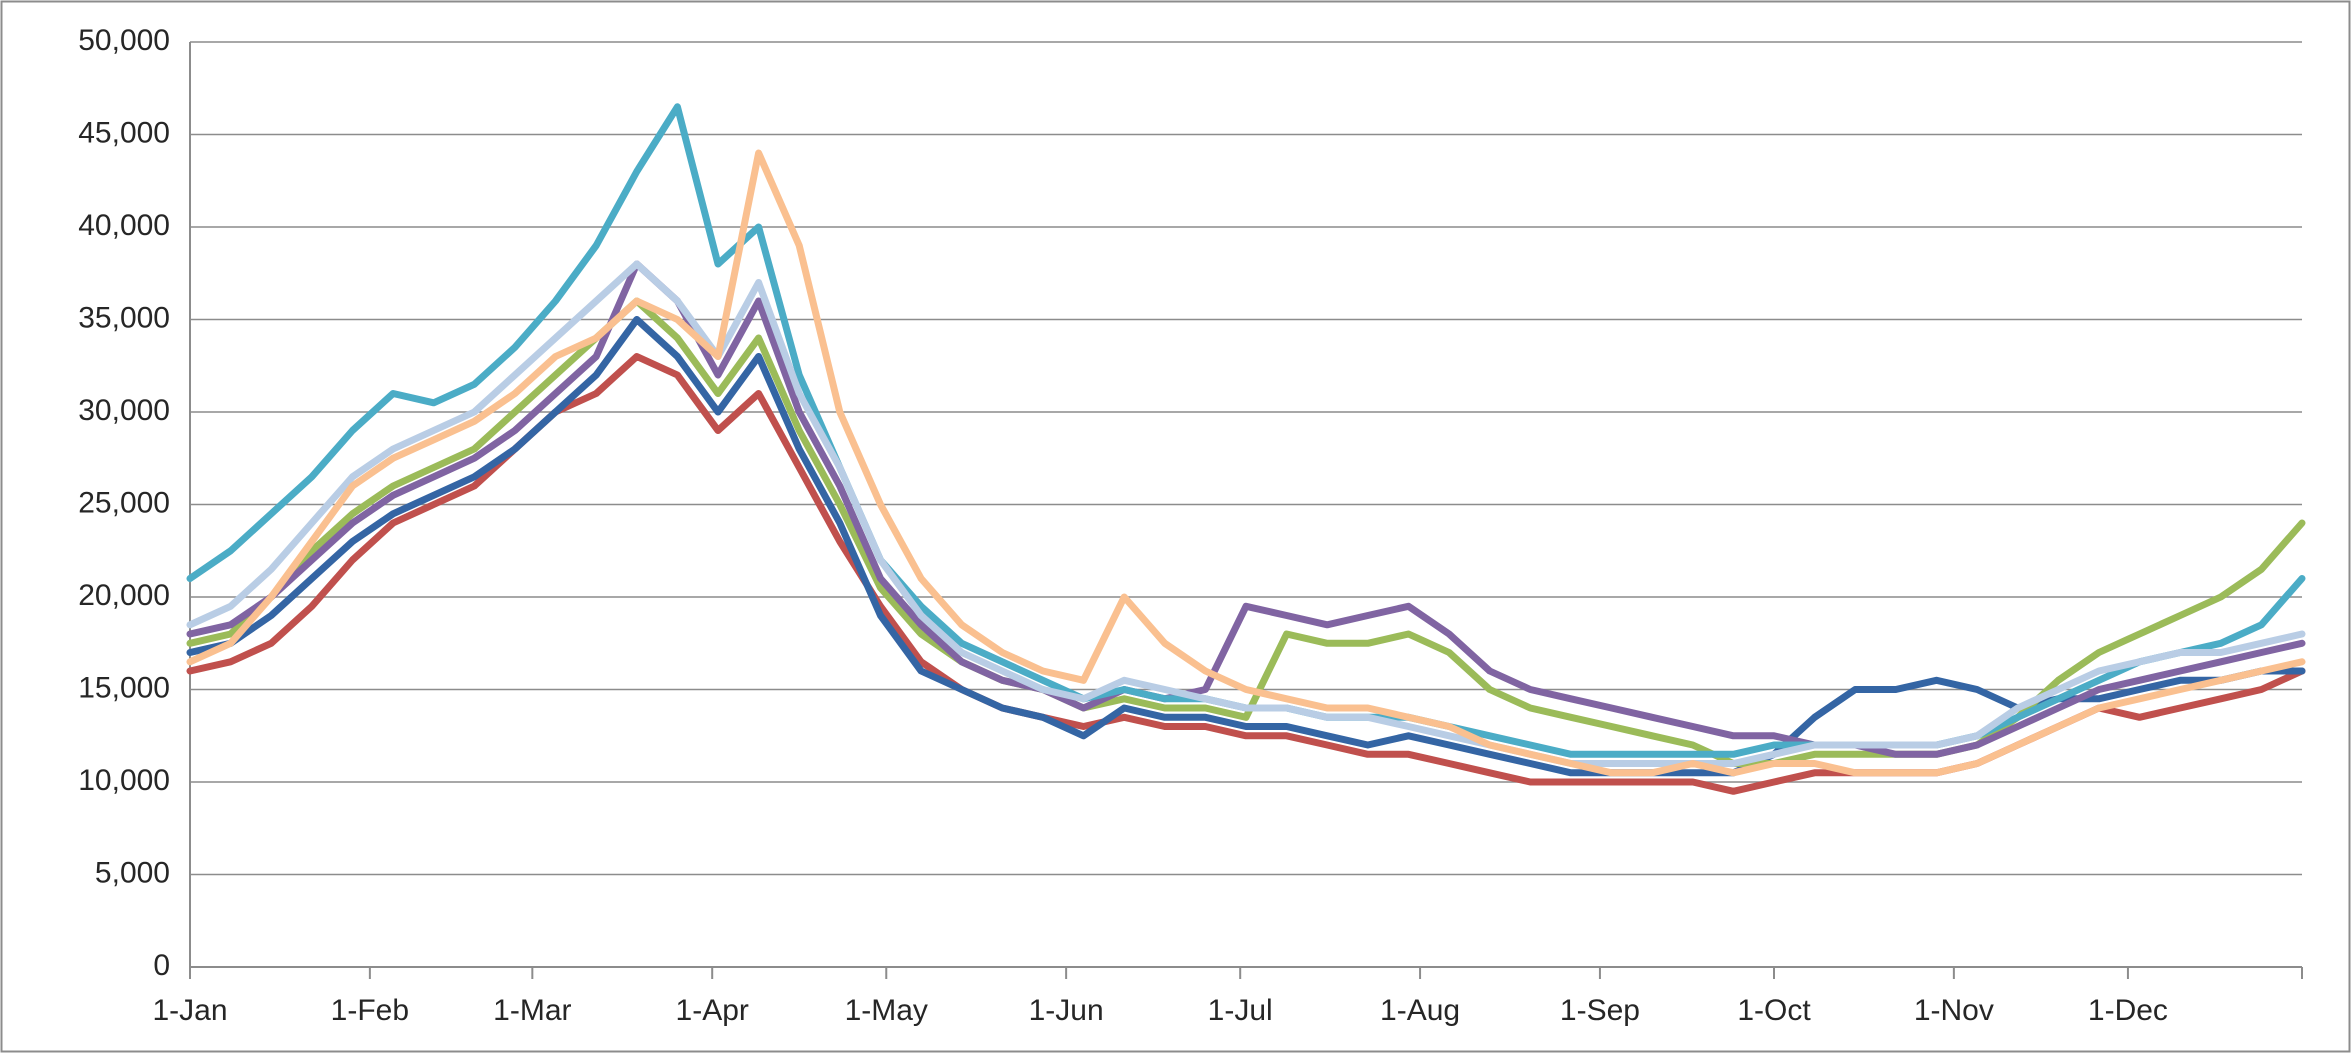 This screenshot has width=2351, height=1053. Describe the element at coordinates (1420, 1010) in the screenshot. I see `x-tick-label: 1-Aug` at that location.